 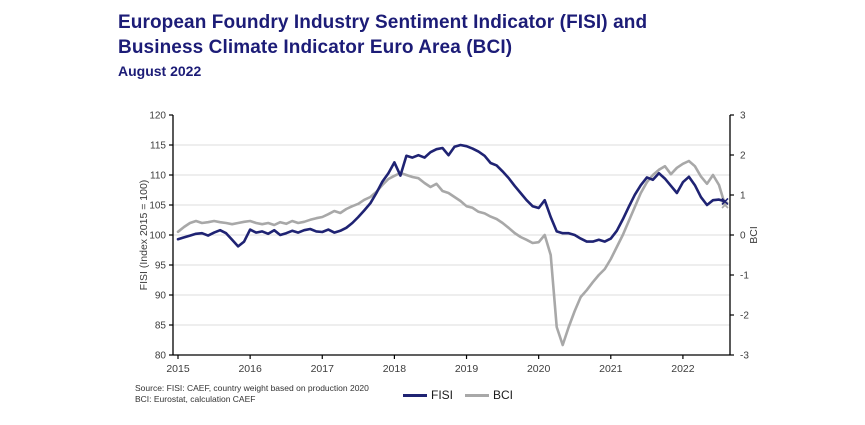 I want to click on left-axis-tick-label: 85, so click(x=161, y=326).